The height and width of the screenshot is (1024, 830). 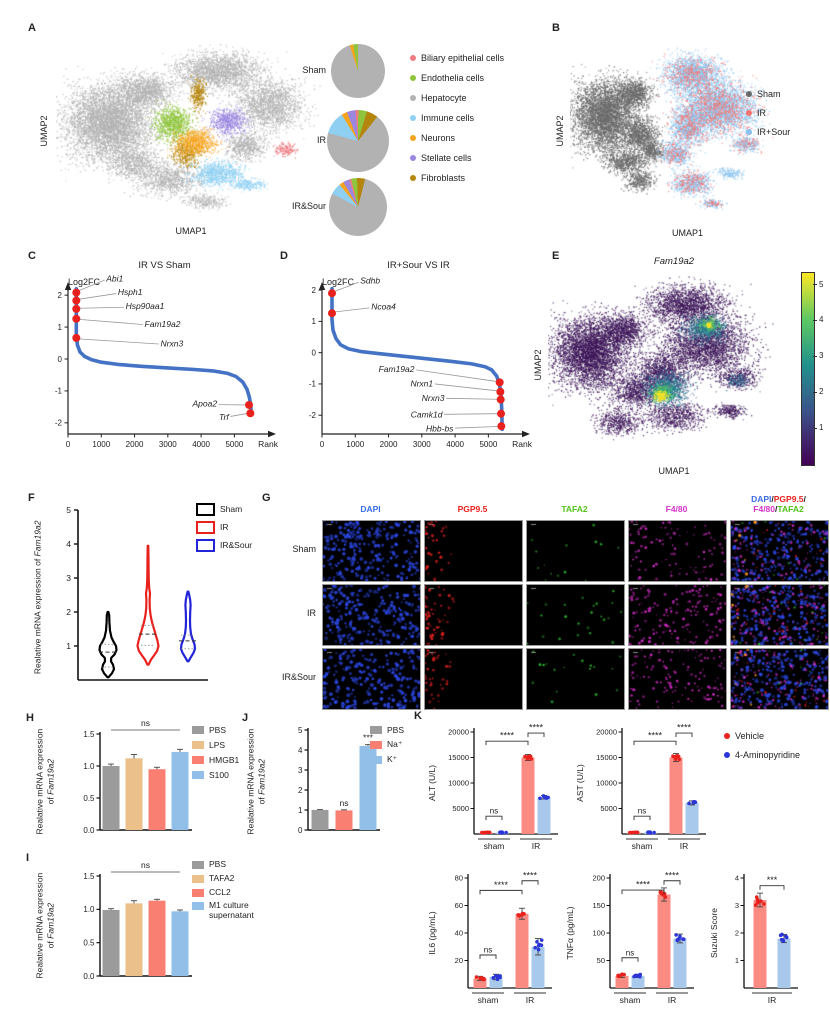 What do you see at coordinates (444, 98) in the screenshot?
I see `legend-label: Hepatocyte` at bounding box center [444, 98].